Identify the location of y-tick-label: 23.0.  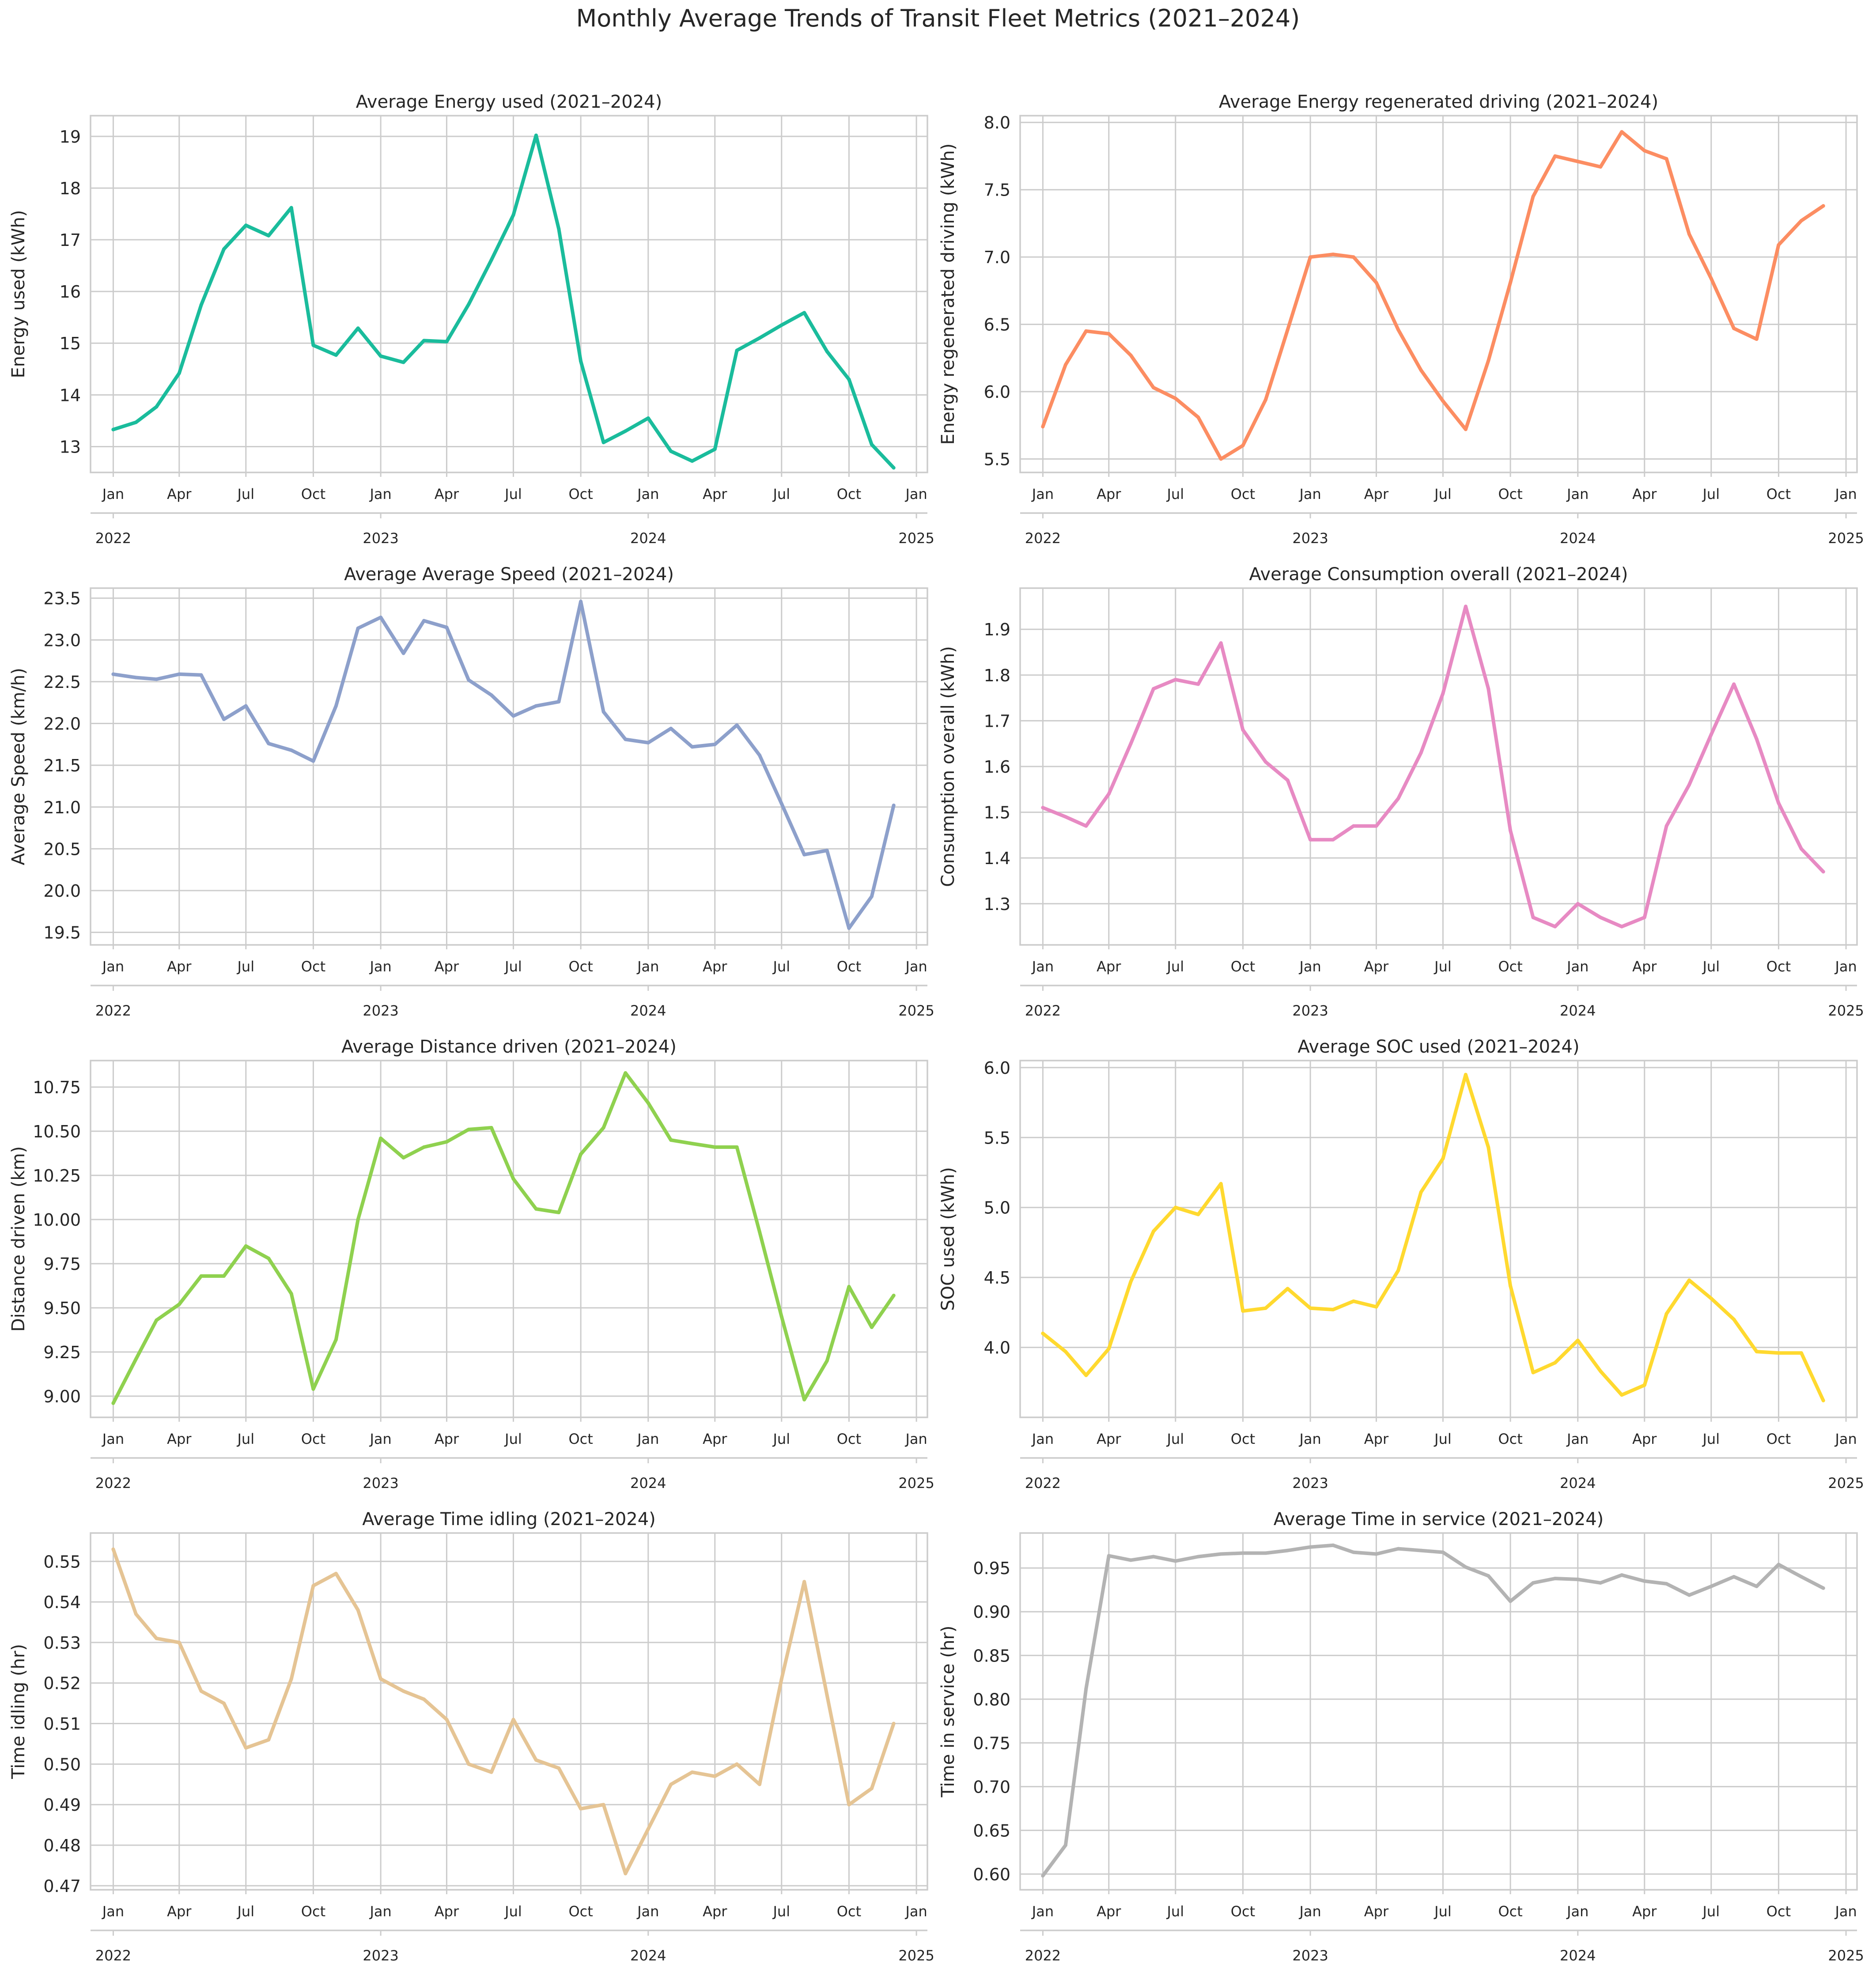
(62, 641).